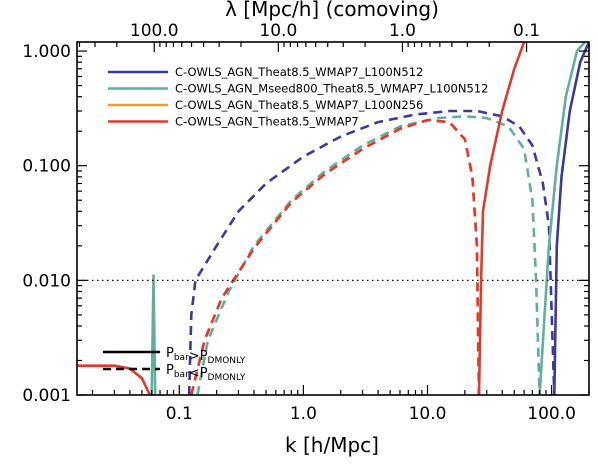 The image size is (598, 468). I want to click on legend-label: C-OWLS_AGN_Theat8.5_WMAP7, so click(267, 122).